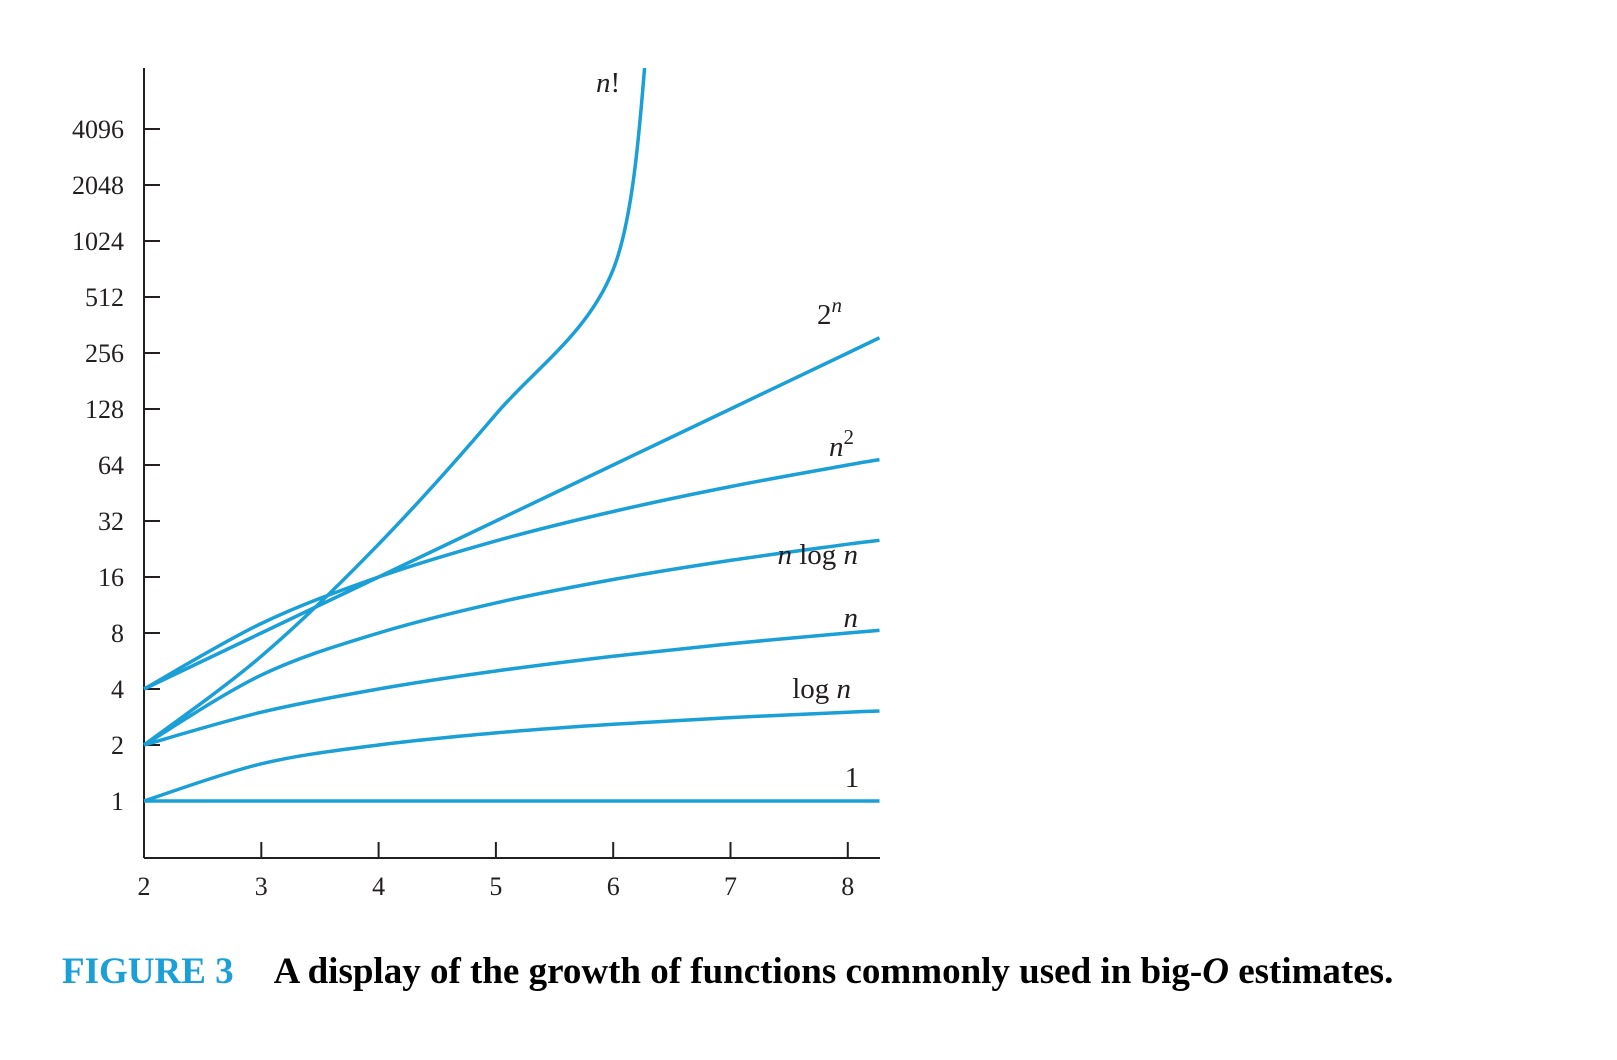 Image resolution: width=1617 pixels, height=1060 pixels. What do you see at coordinates (841, 444) in the screenshot?
I see `series-label-n-2: n2` at bounding box center [841, 444].